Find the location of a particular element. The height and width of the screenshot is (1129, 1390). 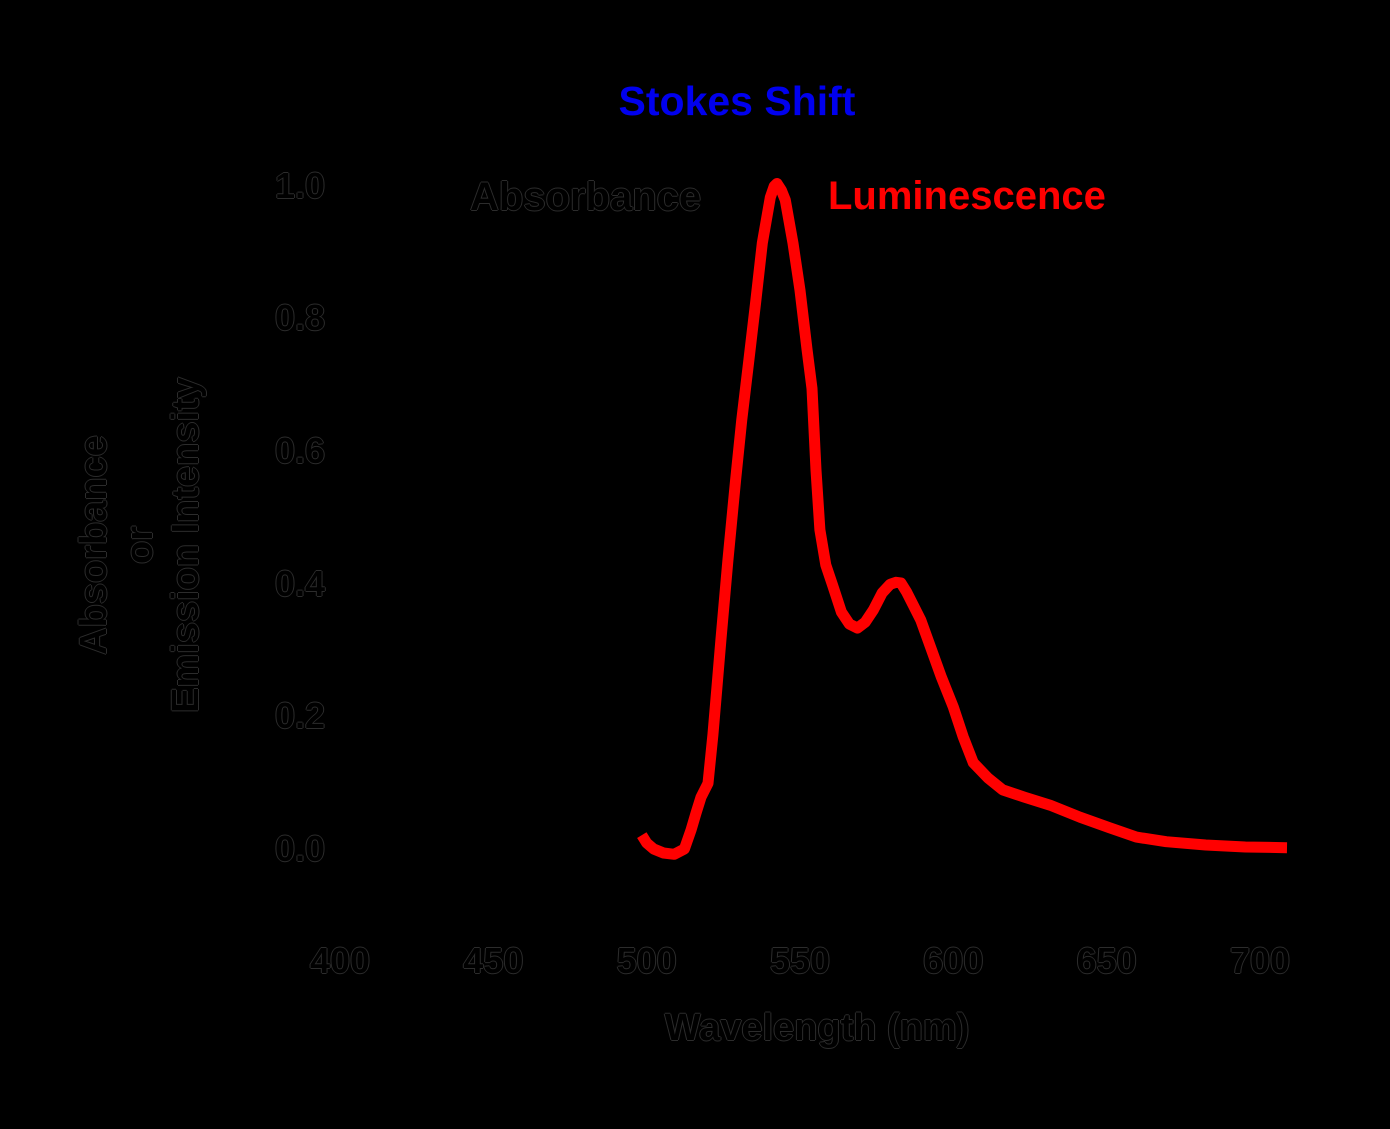

y-tick-label: 0.8 is located at coordinates (299, 318).